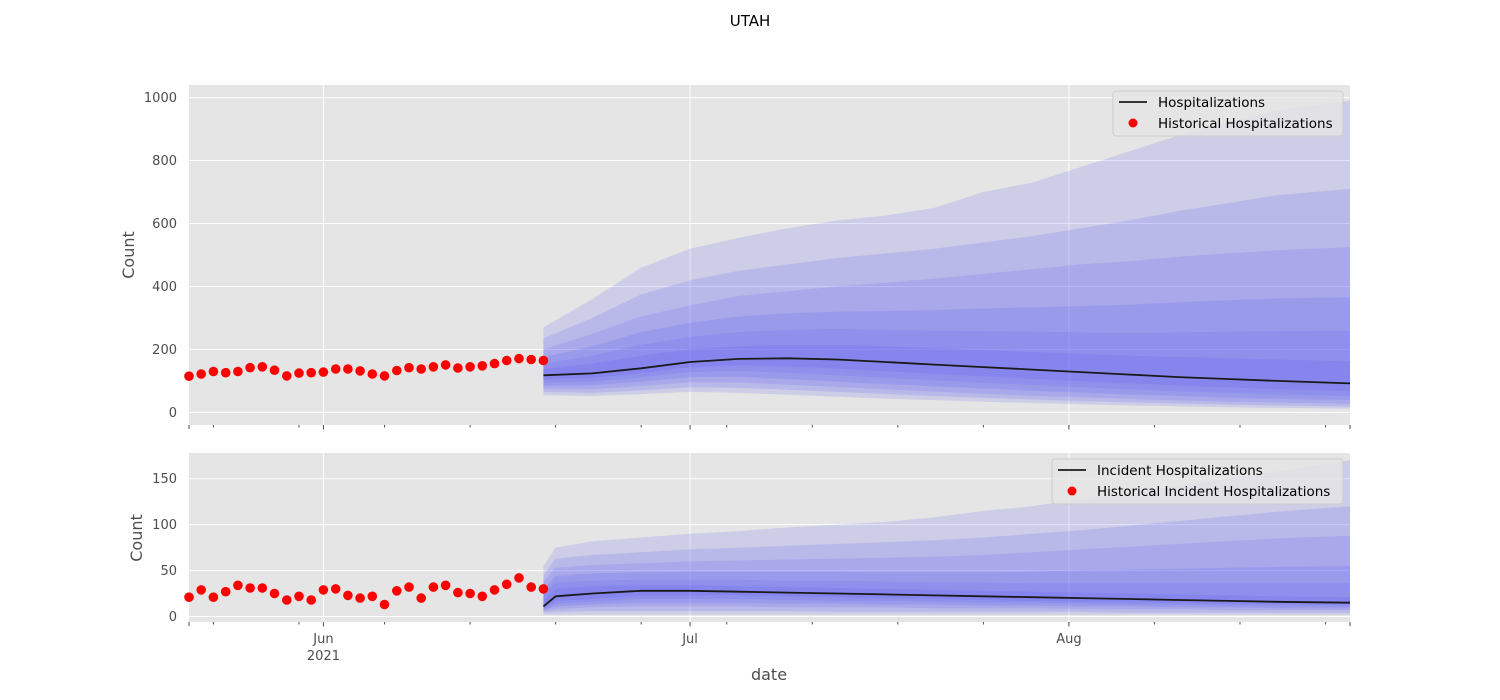 The image size is (1500, 700). What do you see at coordinates (164, 161) in the screenshot?
I see `y-tick-label: 800` at bounding box center [164, 161].